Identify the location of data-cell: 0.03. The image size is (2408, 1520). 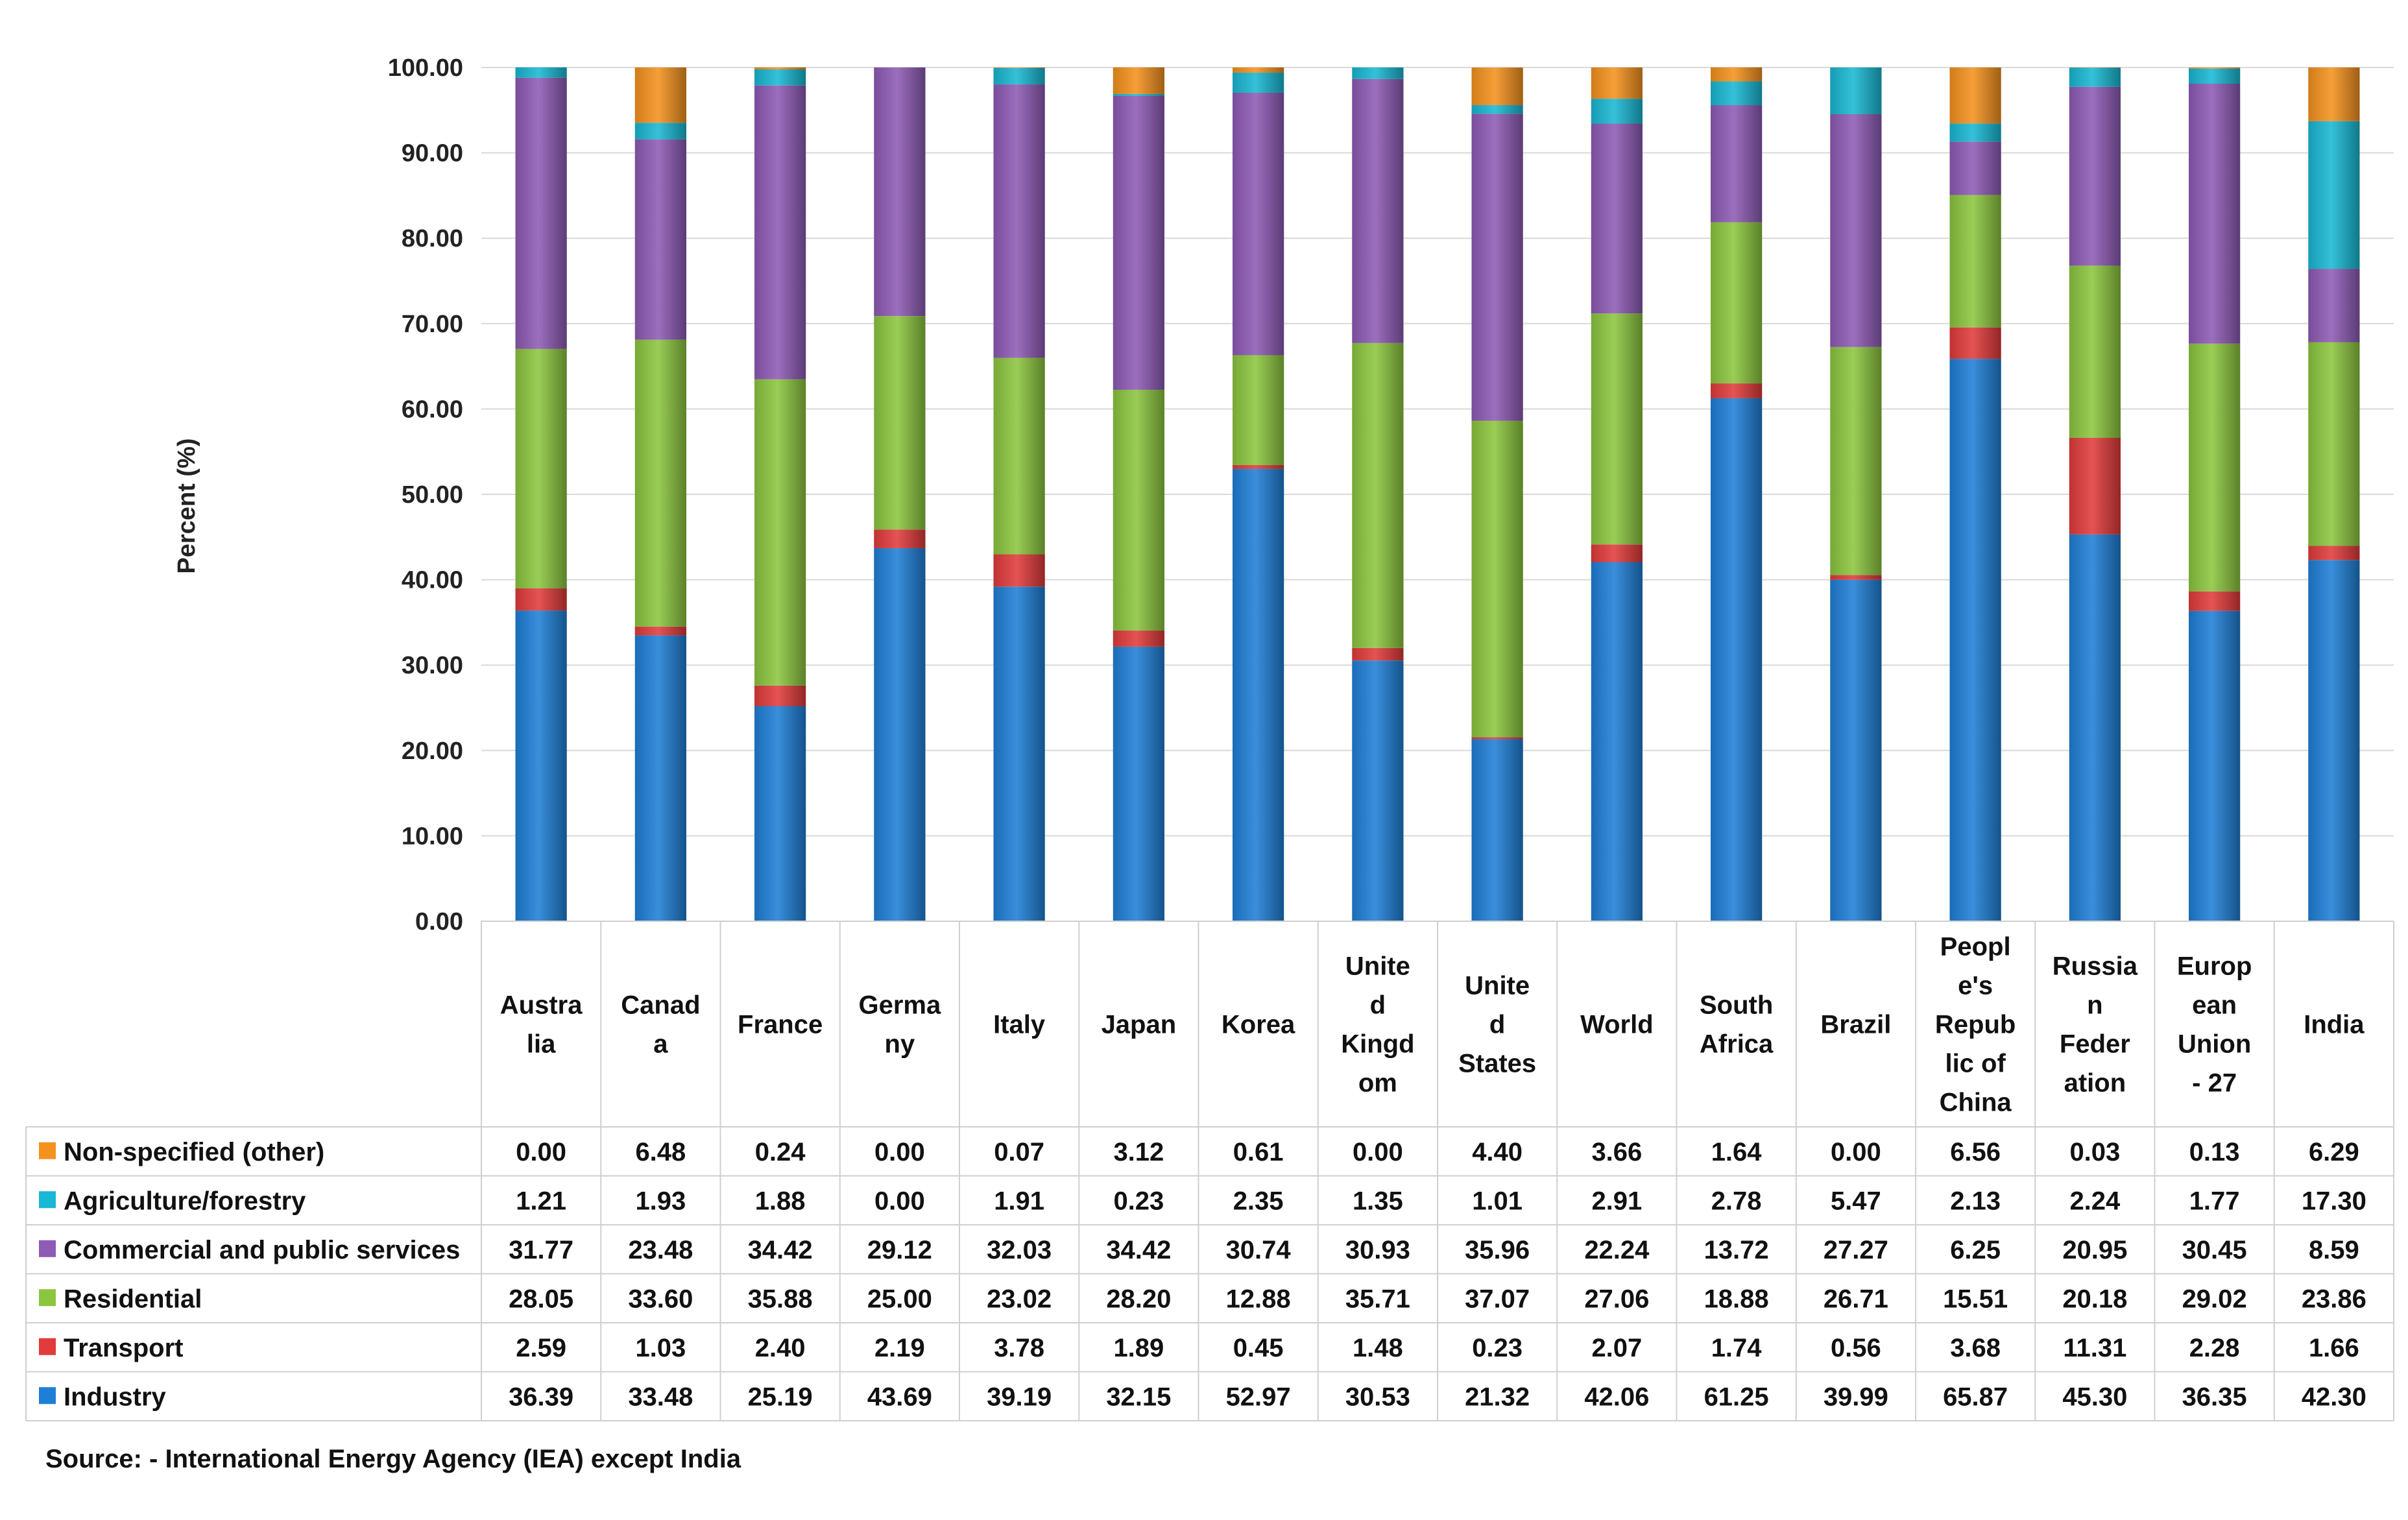
(2094, 1152).